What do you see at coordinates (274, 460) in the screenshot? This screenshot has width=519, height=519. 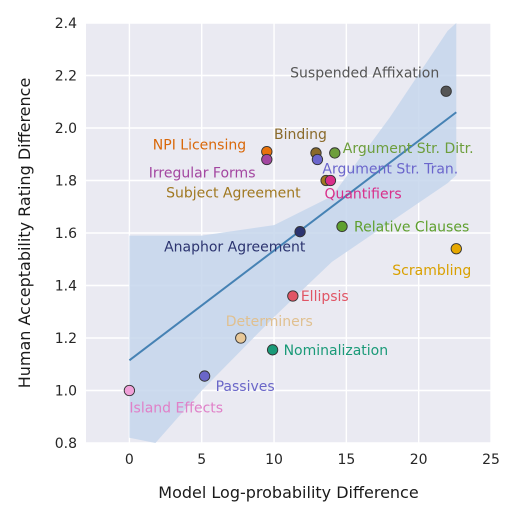 I see `x-tick-label: 10` at bounding box center [274, 460].